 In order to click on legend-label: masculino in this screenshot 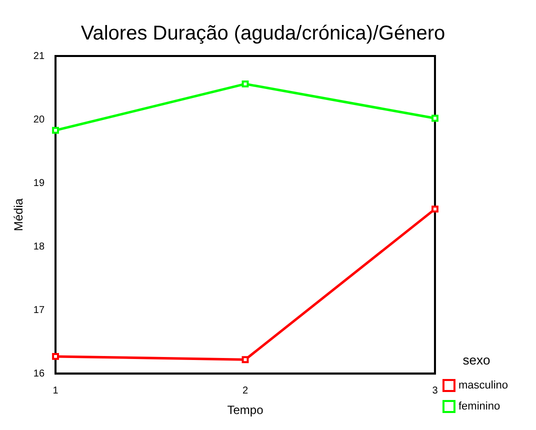, I will do `click(483, 386)`.